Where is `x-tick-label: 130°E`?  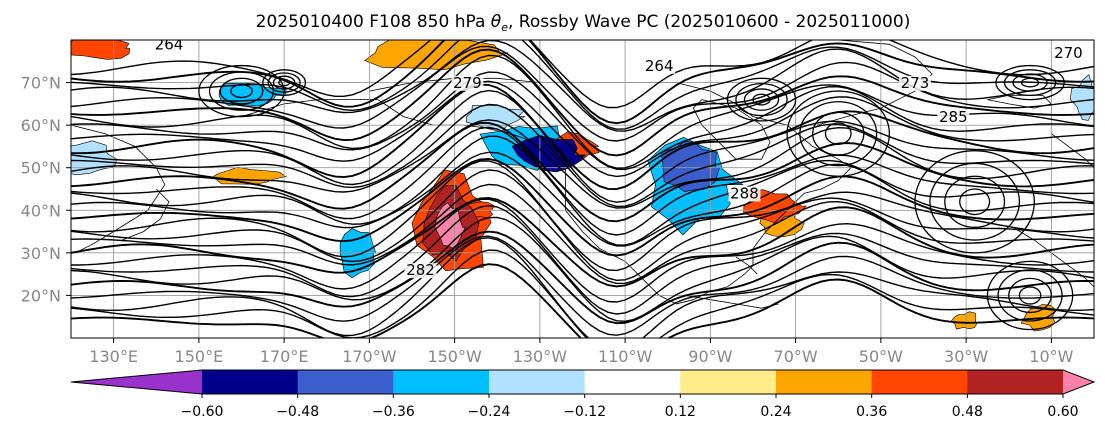
x-tick-label: 130°E is located at coordinates (113, 356).